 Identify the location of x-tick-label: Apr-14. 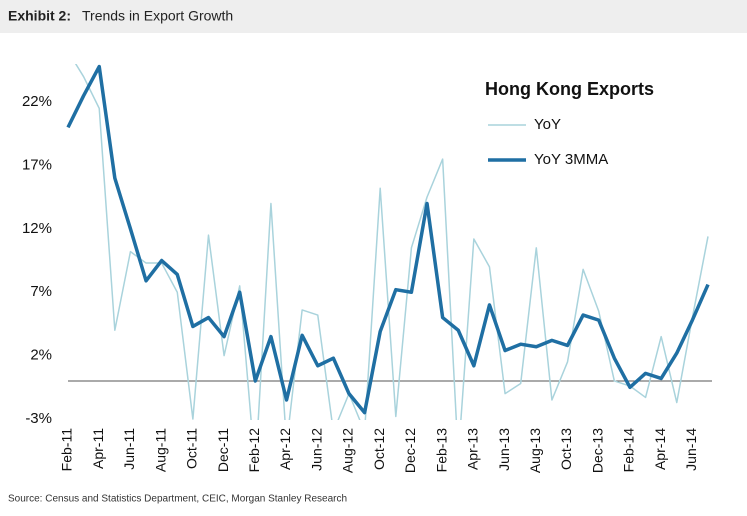
(660, 449).